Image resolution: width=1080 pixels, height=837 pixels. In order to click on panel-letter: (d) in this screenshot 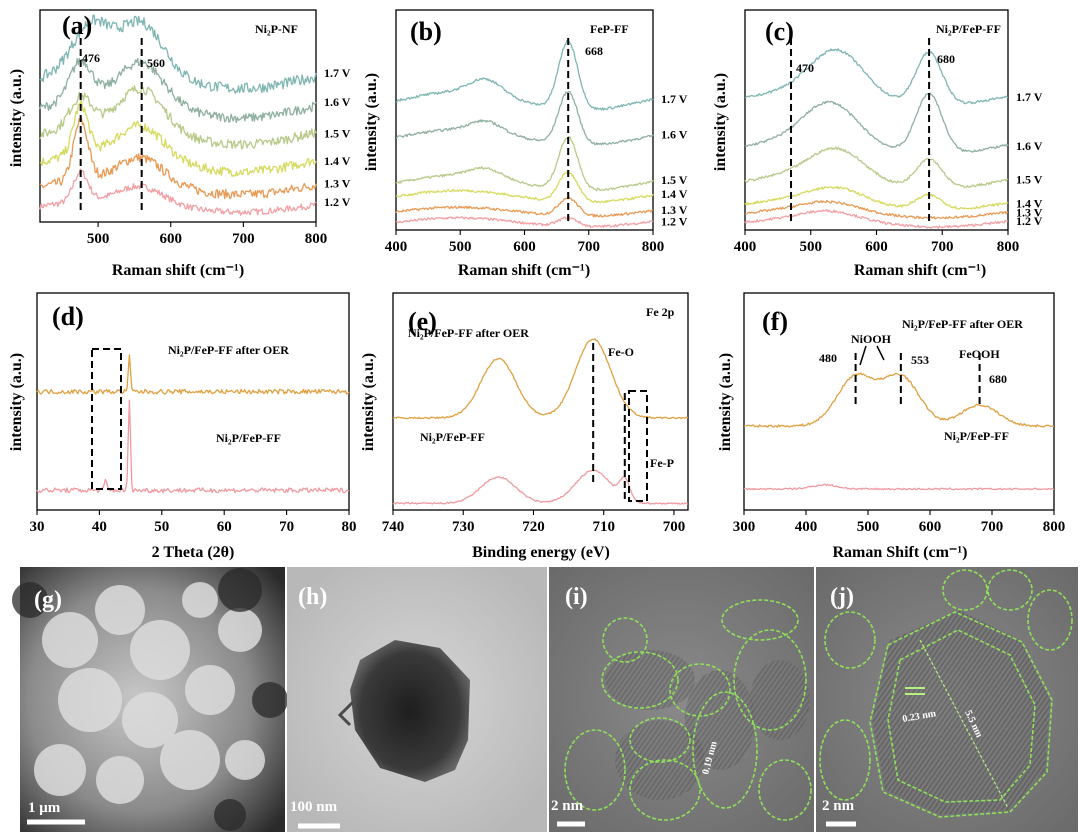, I will do `click(68, 316)`.